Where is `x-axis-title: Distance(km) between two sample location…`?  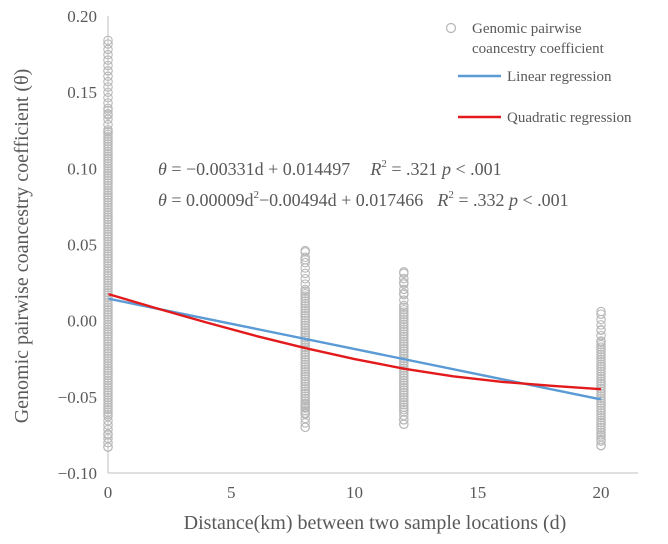 x-axis-title: Distance(km) between two sample location… is located at coordinates (375, 523).